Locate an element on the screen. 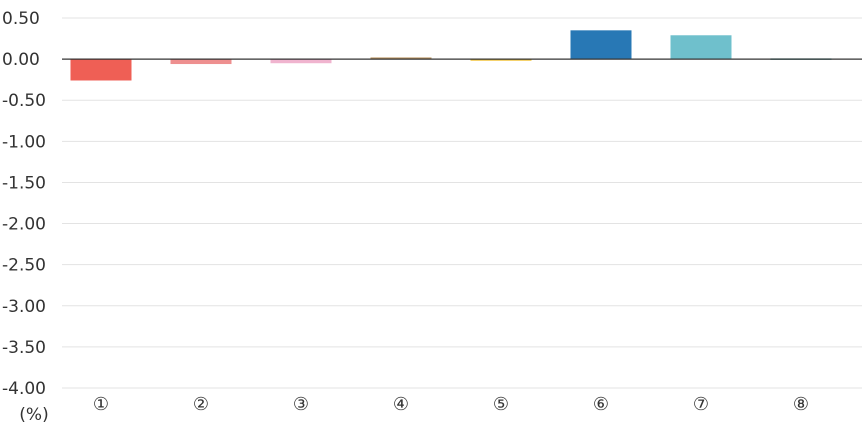 Image resolution: width=862 pixels, height=430 pixels. y-tick-label: -3.50 is located at coordinates (24, 348).